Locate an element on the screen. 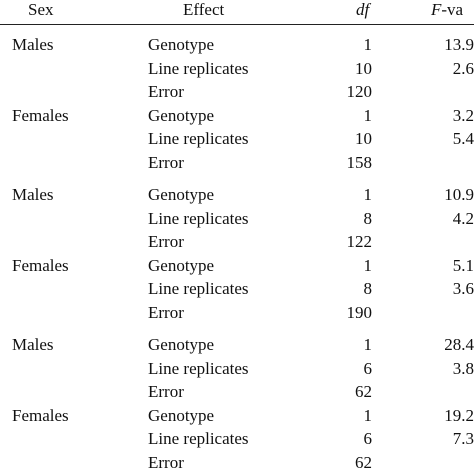  header-f: F-va is located at coordinates (447, 9).